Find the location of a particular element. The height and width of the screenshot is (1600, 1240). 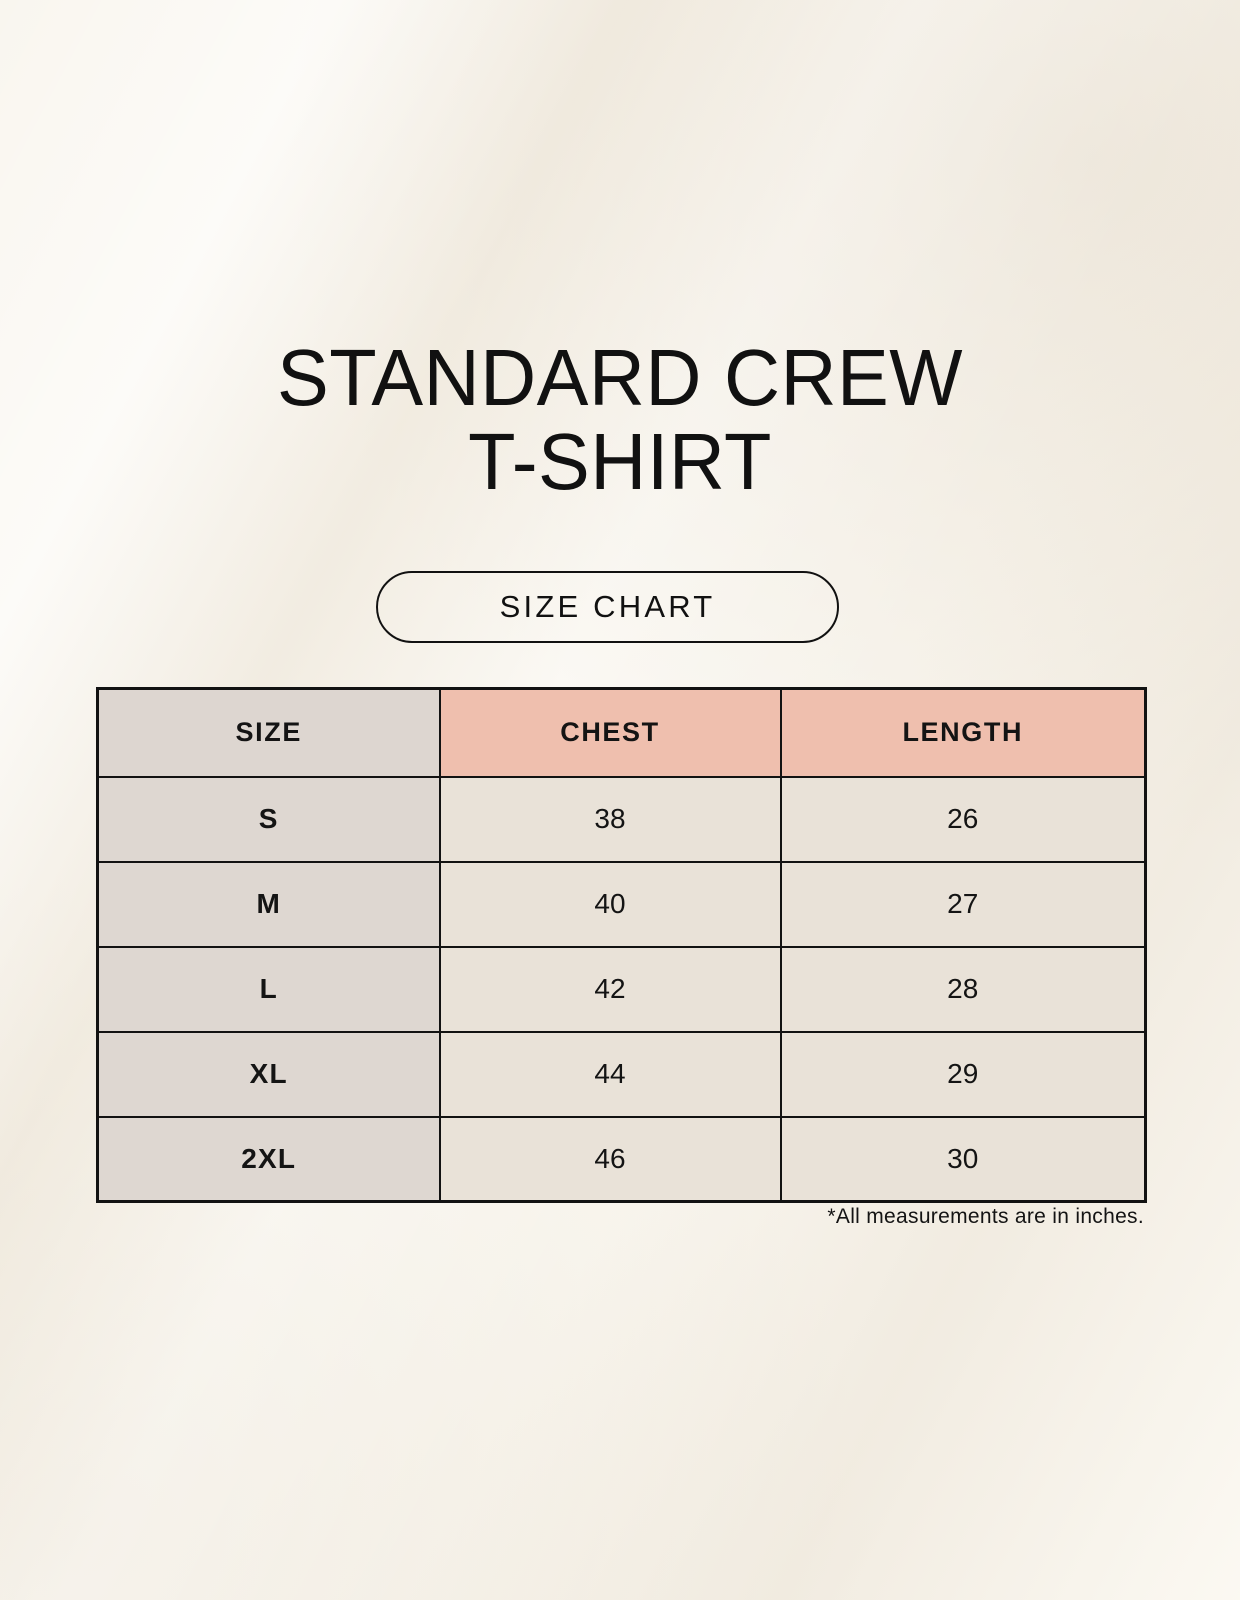

cell-length: 30 is located at coordinates (963, 1159).